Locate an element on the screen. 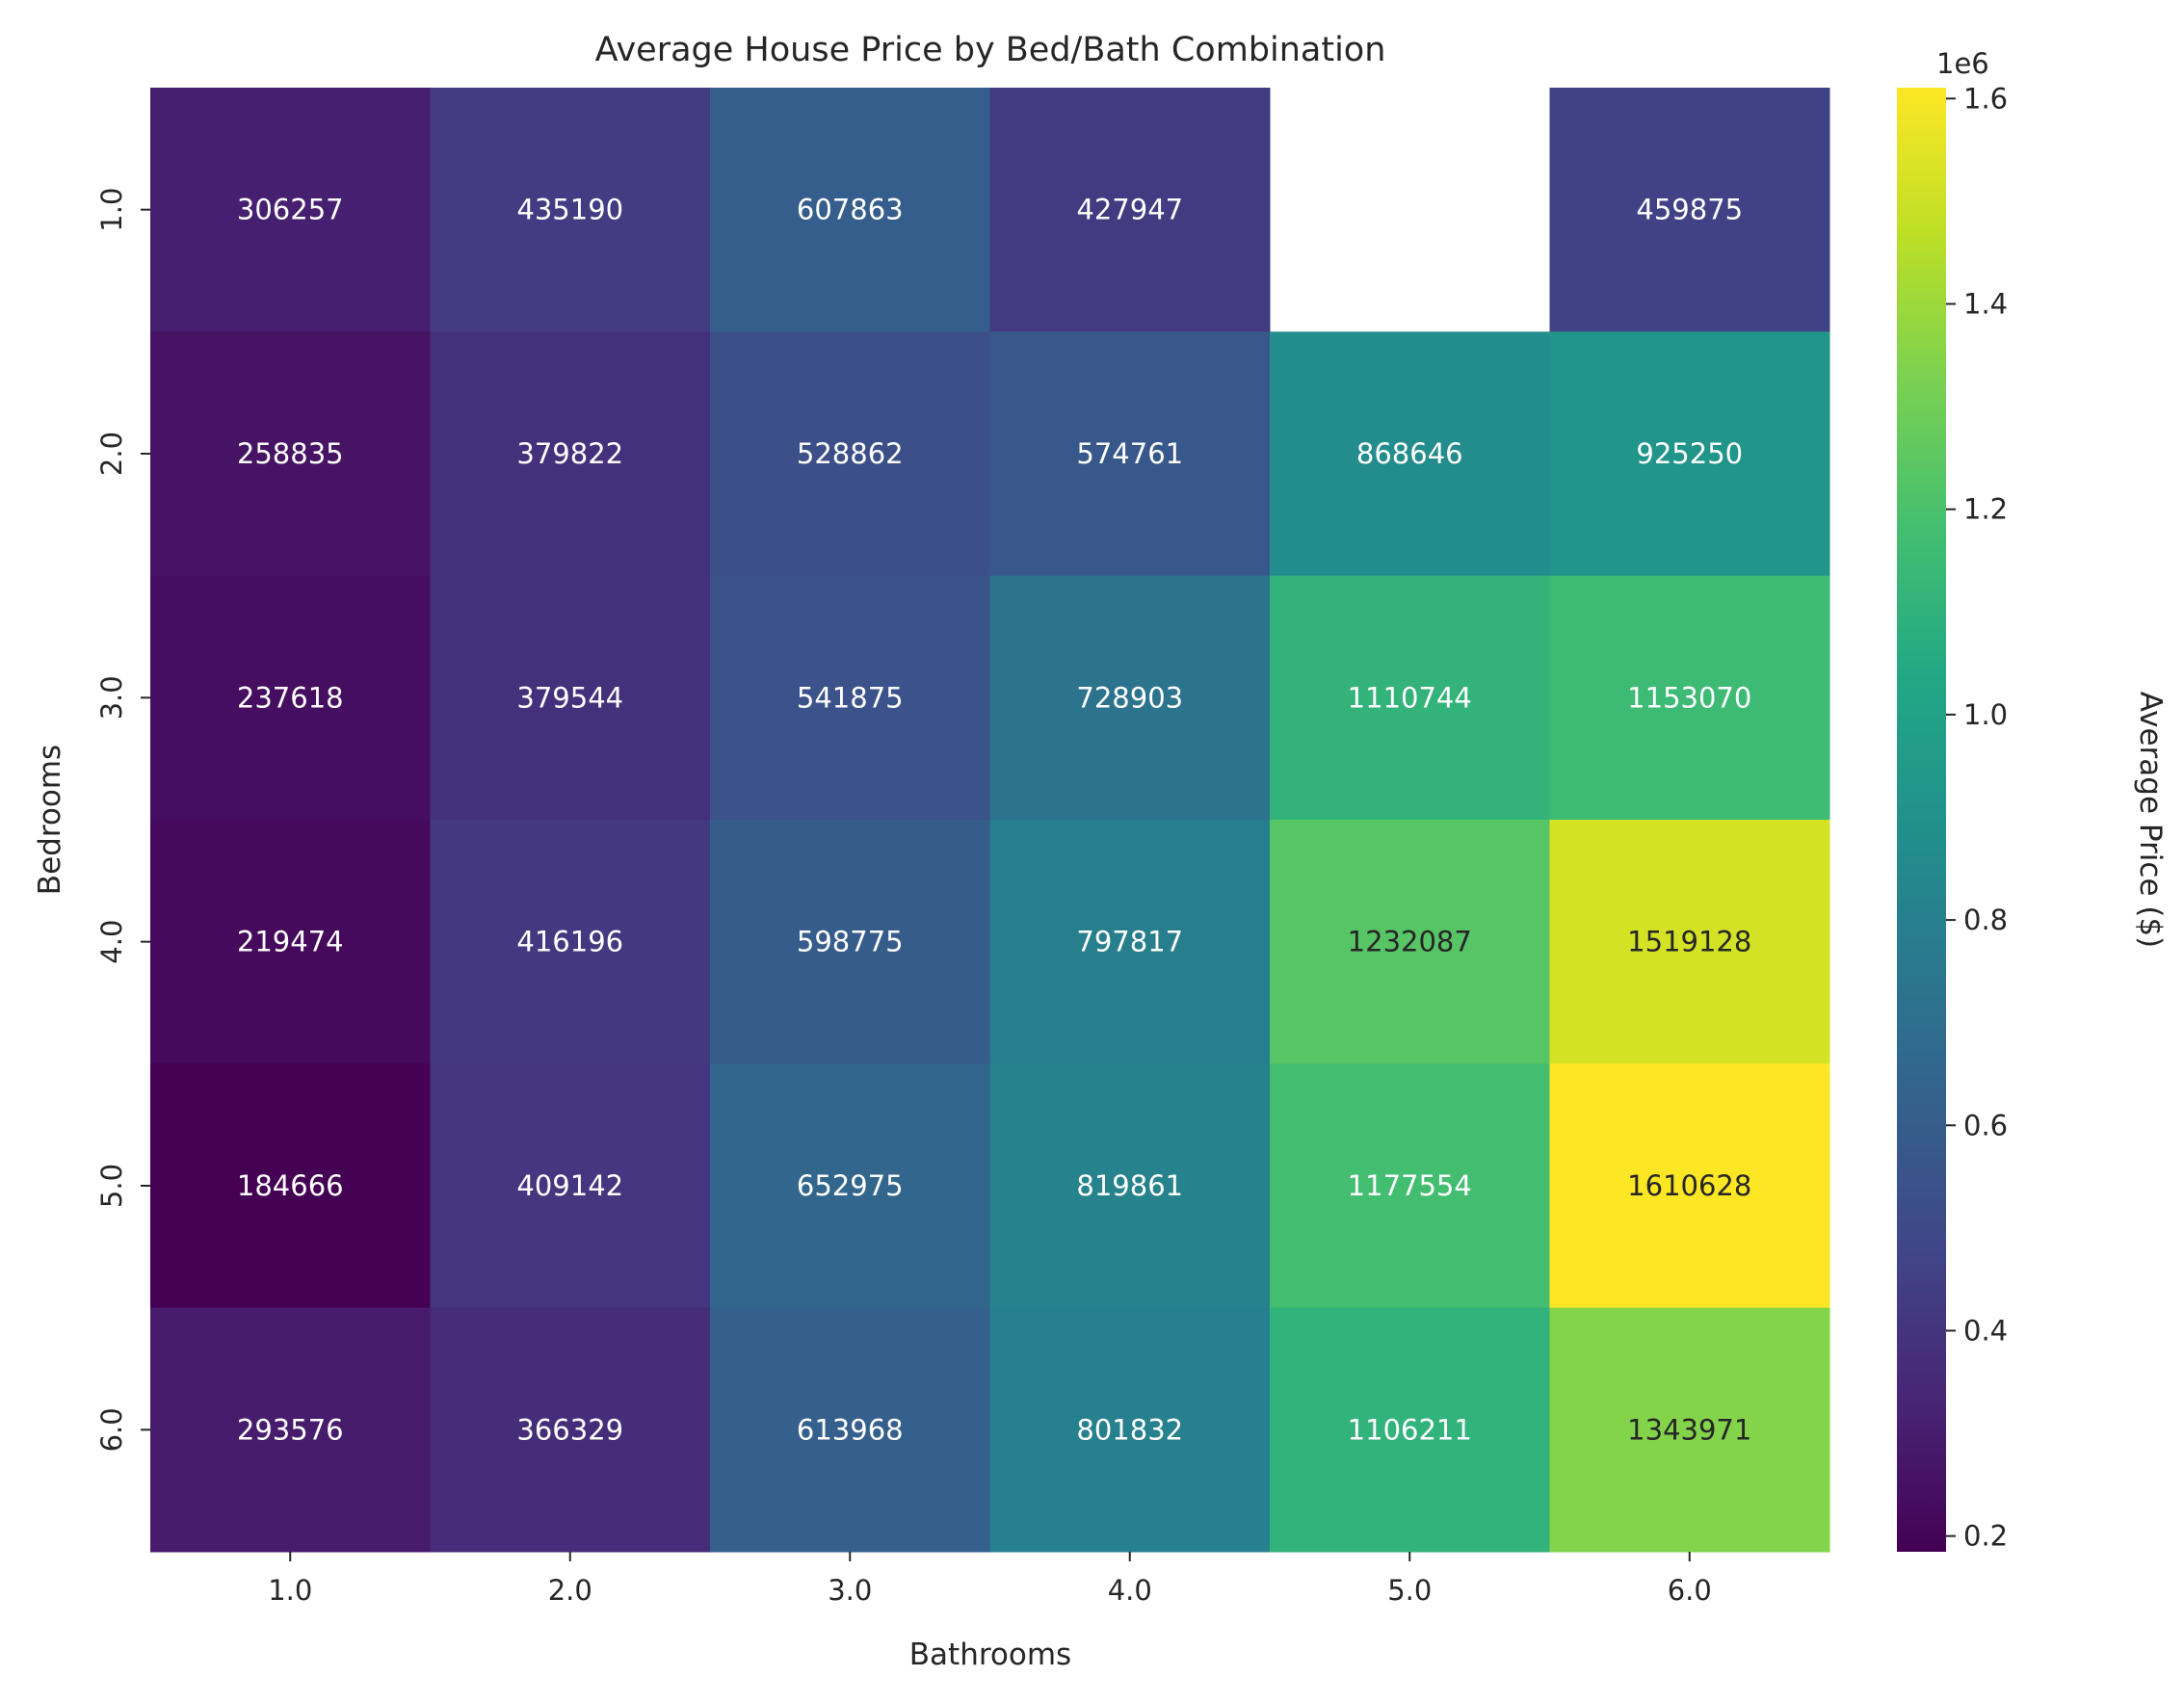 The height and width of the screenshot is (1703, 2184). y-tick-label: 2.0 is located at coordinates (112, 454).